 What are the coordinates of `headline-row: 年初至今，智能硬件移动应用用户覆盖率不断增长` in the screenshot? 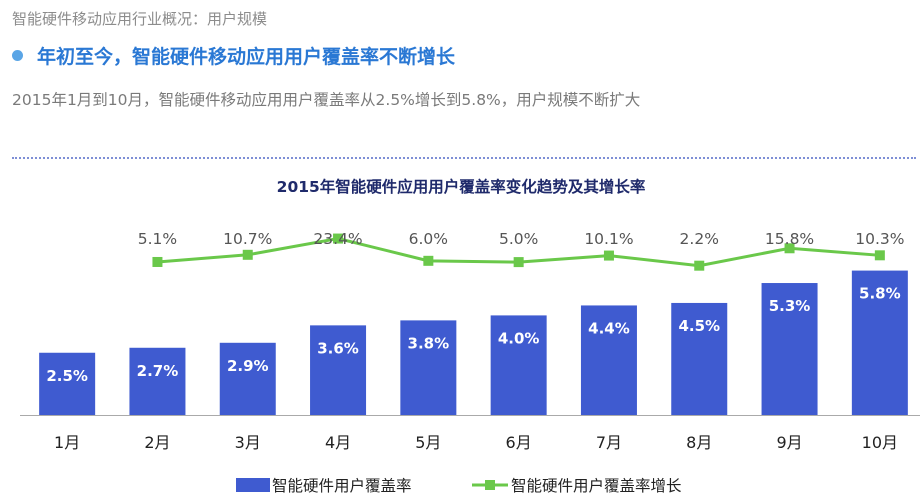 It's located at (233, 55).